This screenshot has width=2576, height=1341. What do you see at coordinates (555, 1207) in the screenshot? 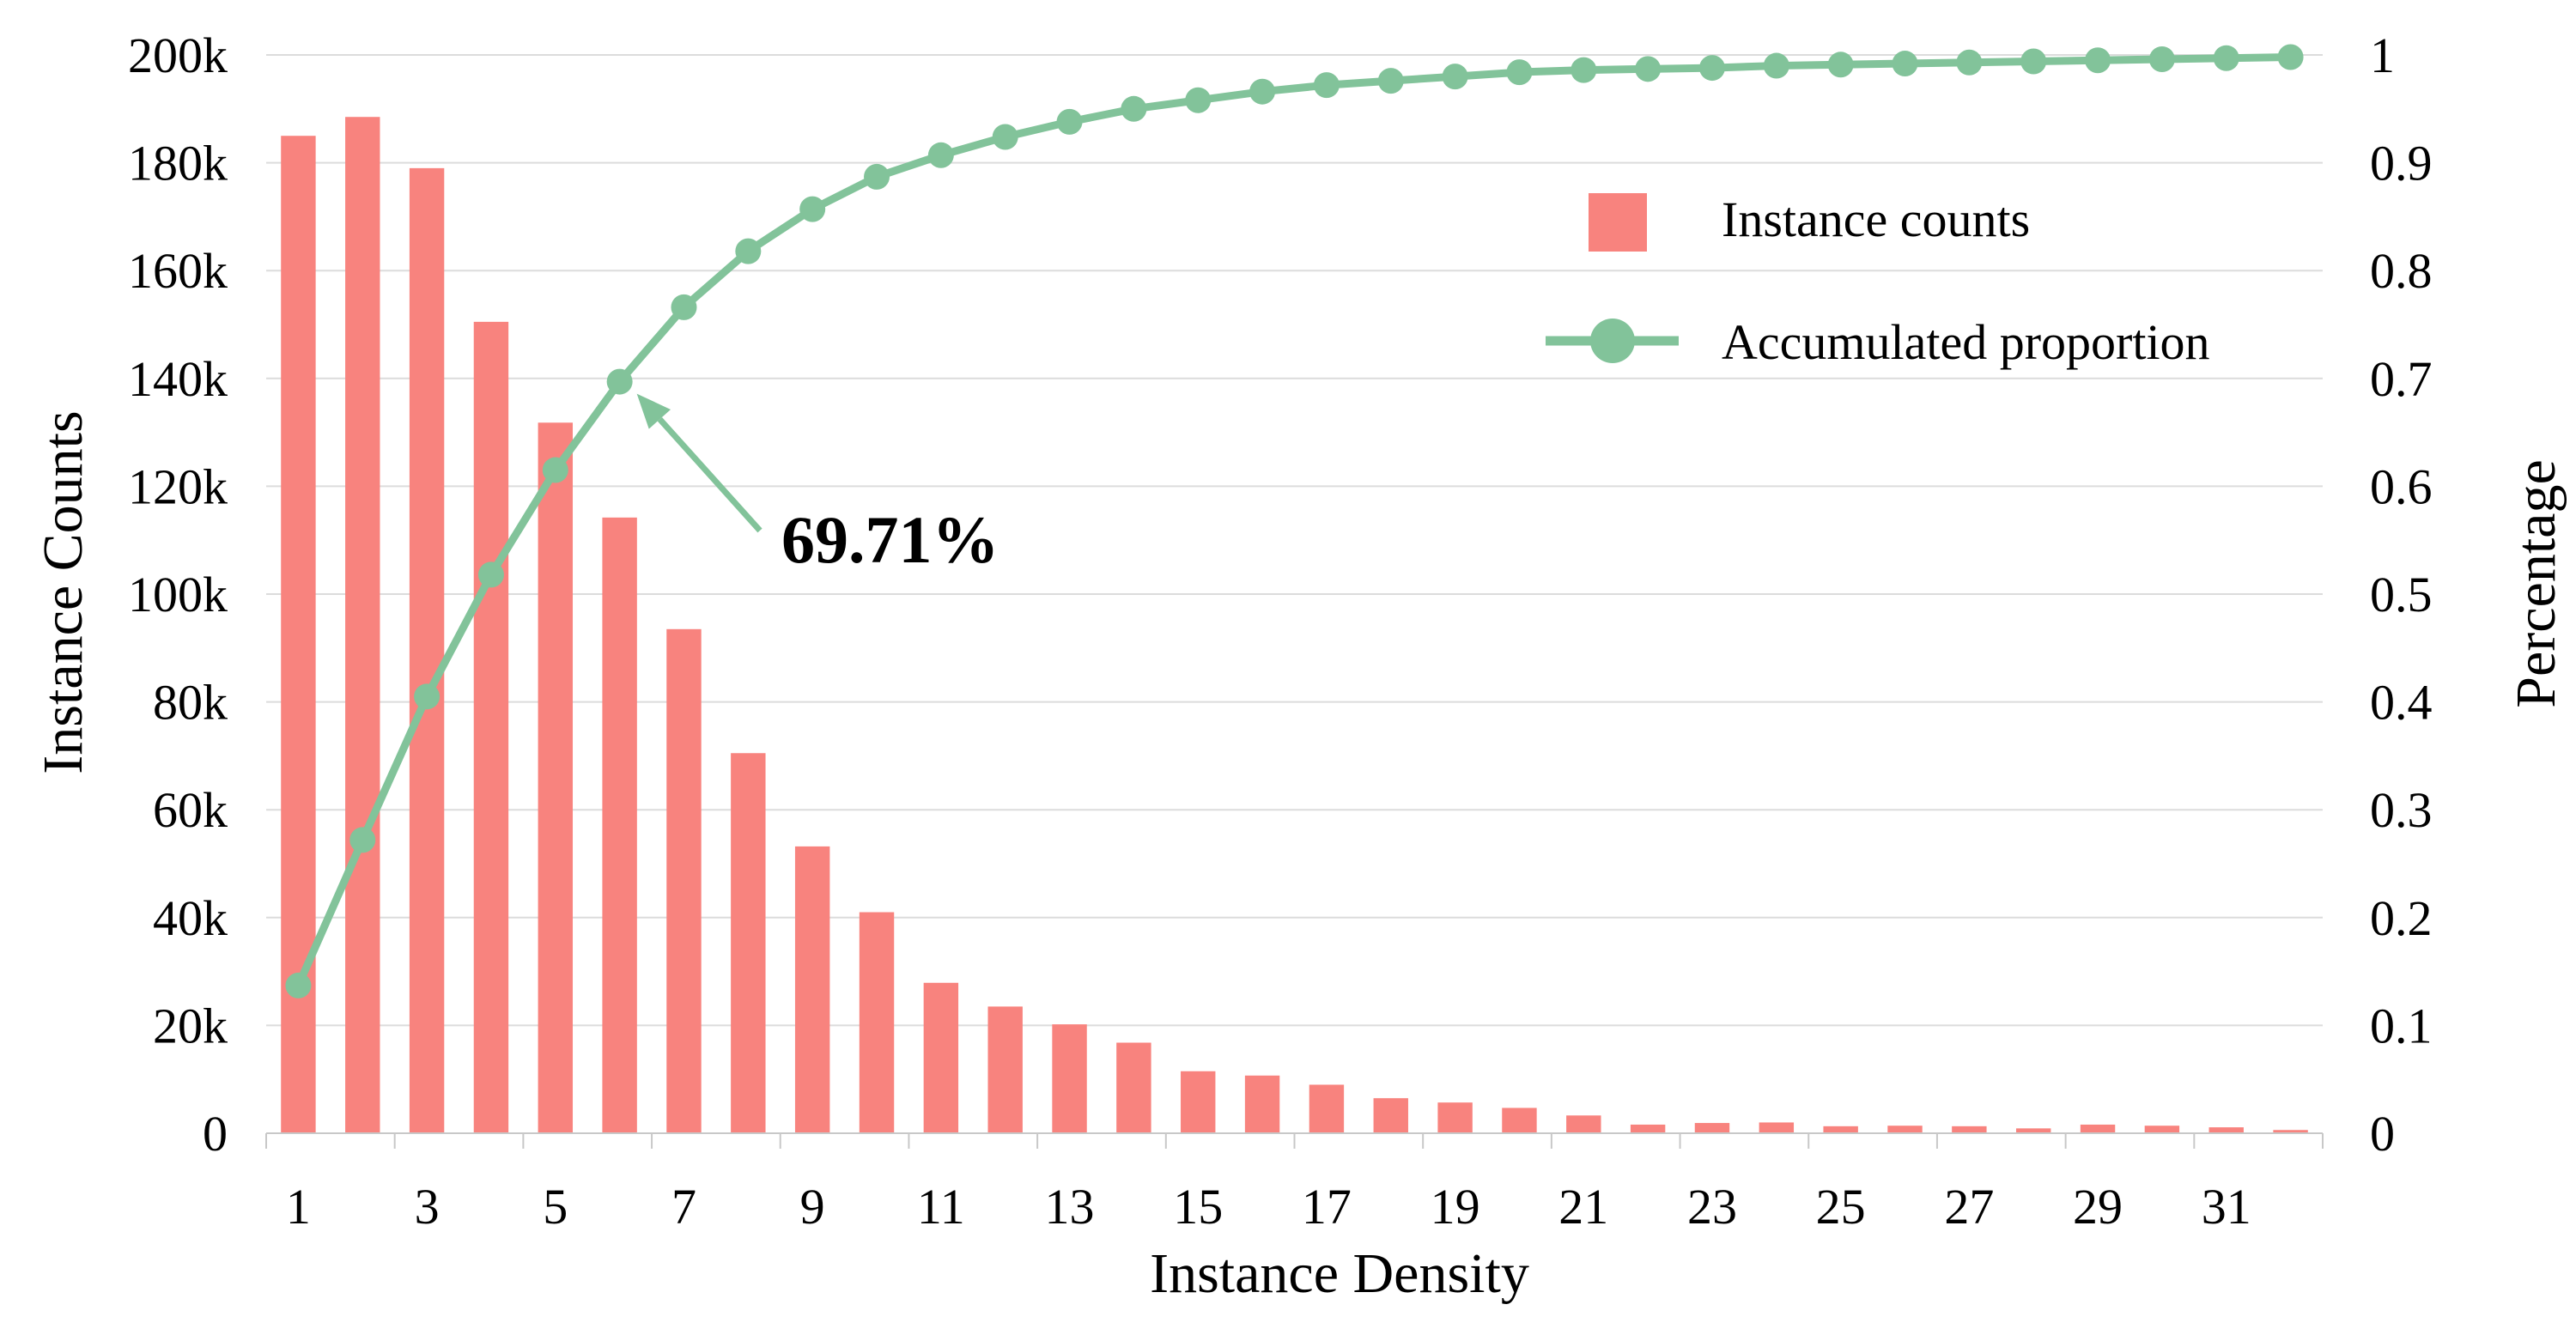
I see `x-tick-label: 5` at bounding box center [555, 1207].